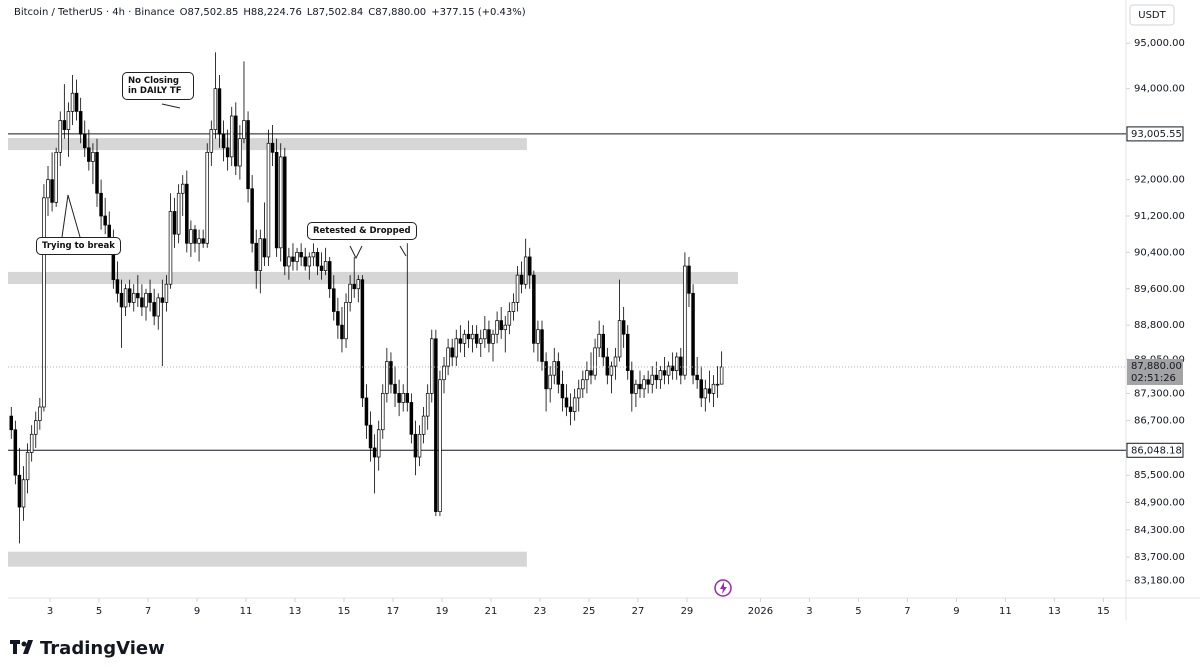  Describe the element at coordinates (267, 559) in the screenshot. I see `zone` at that location.